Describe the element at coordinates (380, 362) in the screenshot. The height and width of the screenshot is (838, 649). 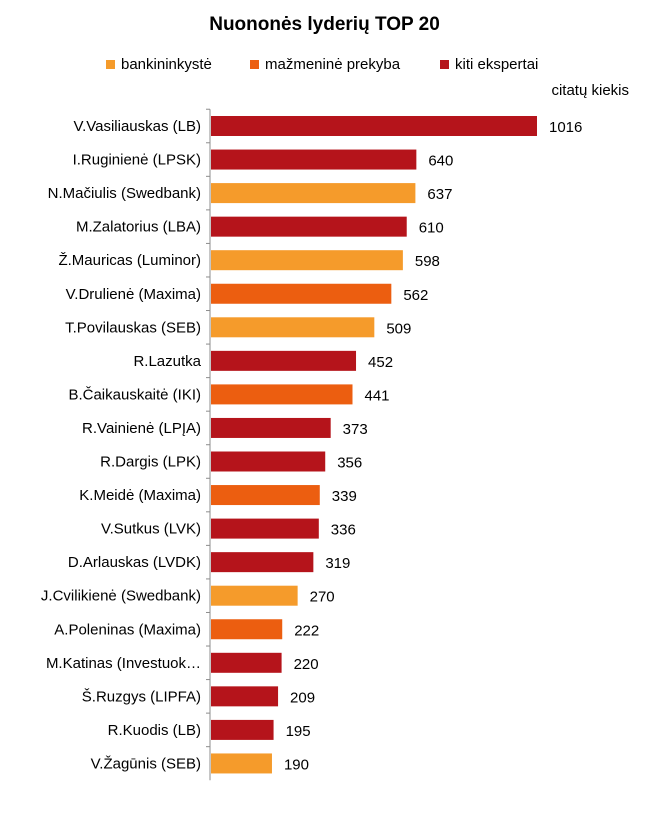
I see `value-label: 452` at that location.